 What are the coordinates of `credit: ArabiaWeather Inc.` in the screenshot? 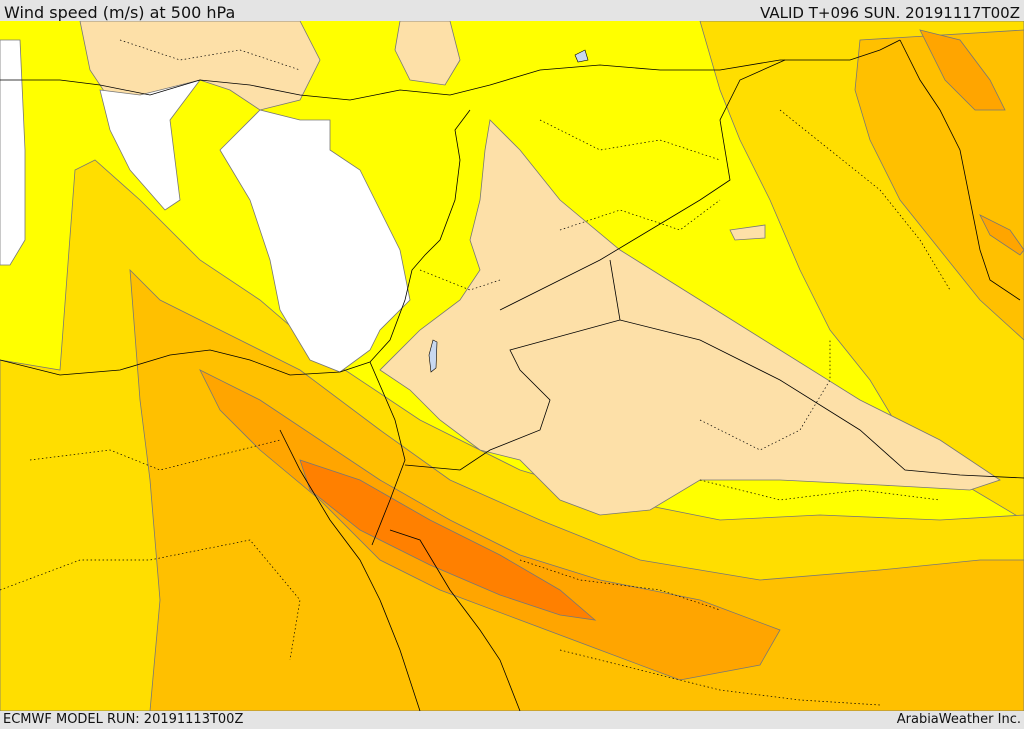 It's located at (958, 719).